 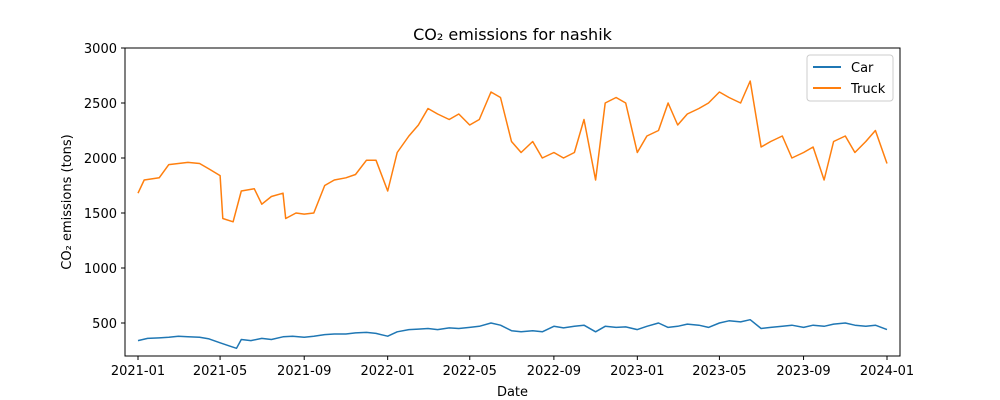 What do you see at coordinates (868, 89) in the screenshot?
I see `legend-label-truck: Truck` at bounding box center [868, 89].